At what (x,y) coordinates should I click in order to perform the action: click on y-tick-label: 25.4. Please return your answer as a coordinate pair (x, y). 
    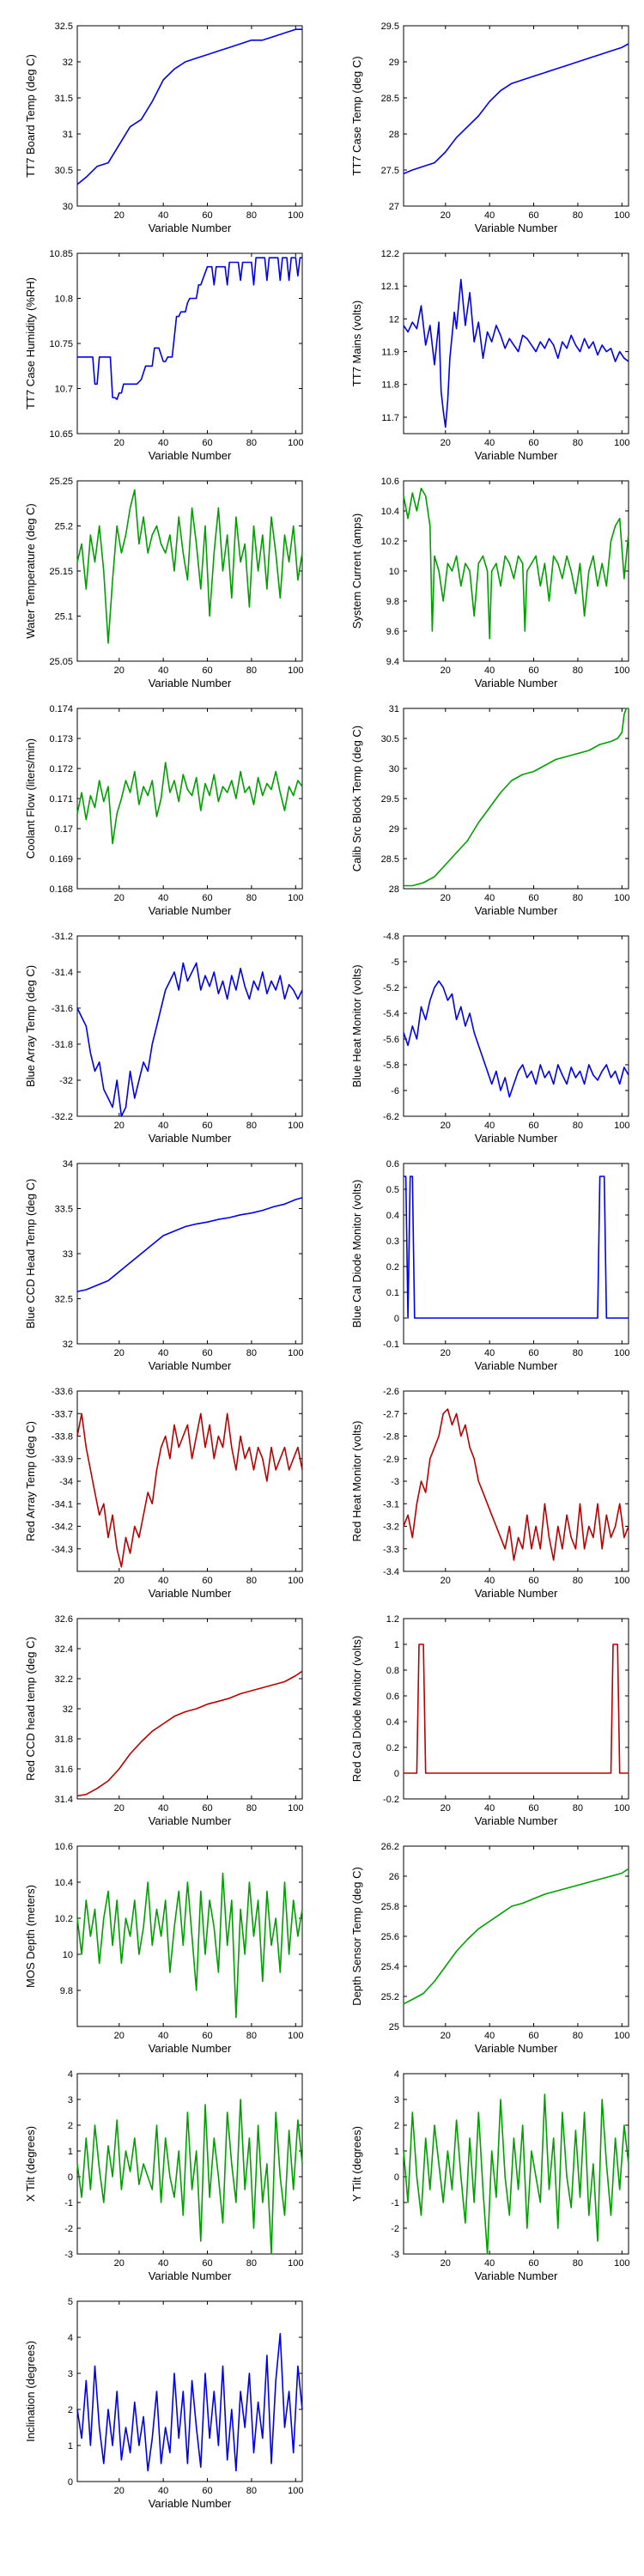
    Looking at the image, I should click on (390, 1967).